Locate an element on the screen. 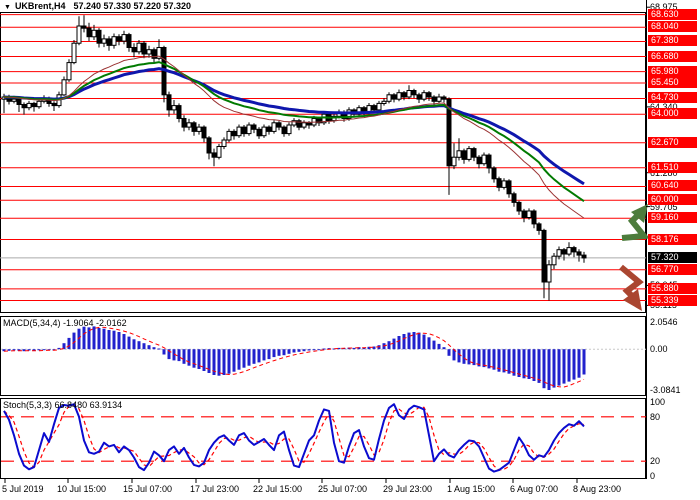  time-axis-label: 29 Jul 23:00 is located at coordinates (408, 489).